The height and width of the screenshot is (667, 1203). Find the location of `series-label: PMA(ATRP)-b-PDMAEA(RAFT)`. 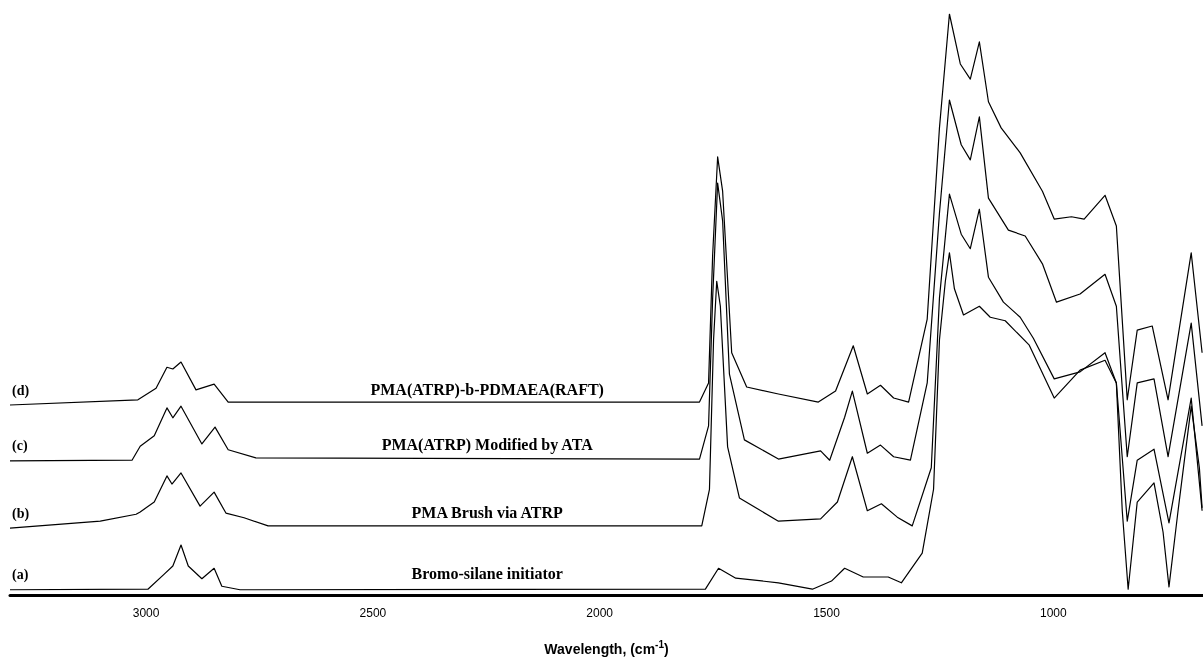

series-label: PMA(ATRP)-b-PDMAEA(RAFT) is located at coordinates (487, 389).